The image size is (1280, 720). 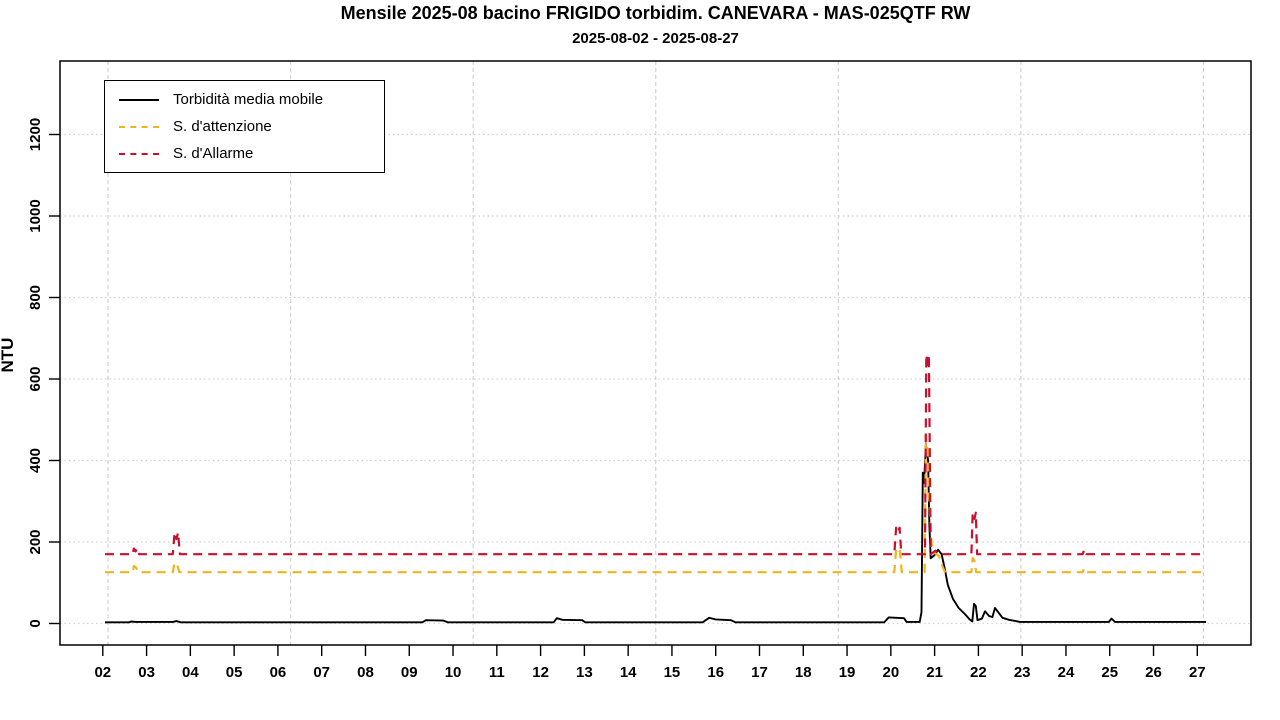 I want to click on x-tick-label: 22, so click(x=978, y=672).